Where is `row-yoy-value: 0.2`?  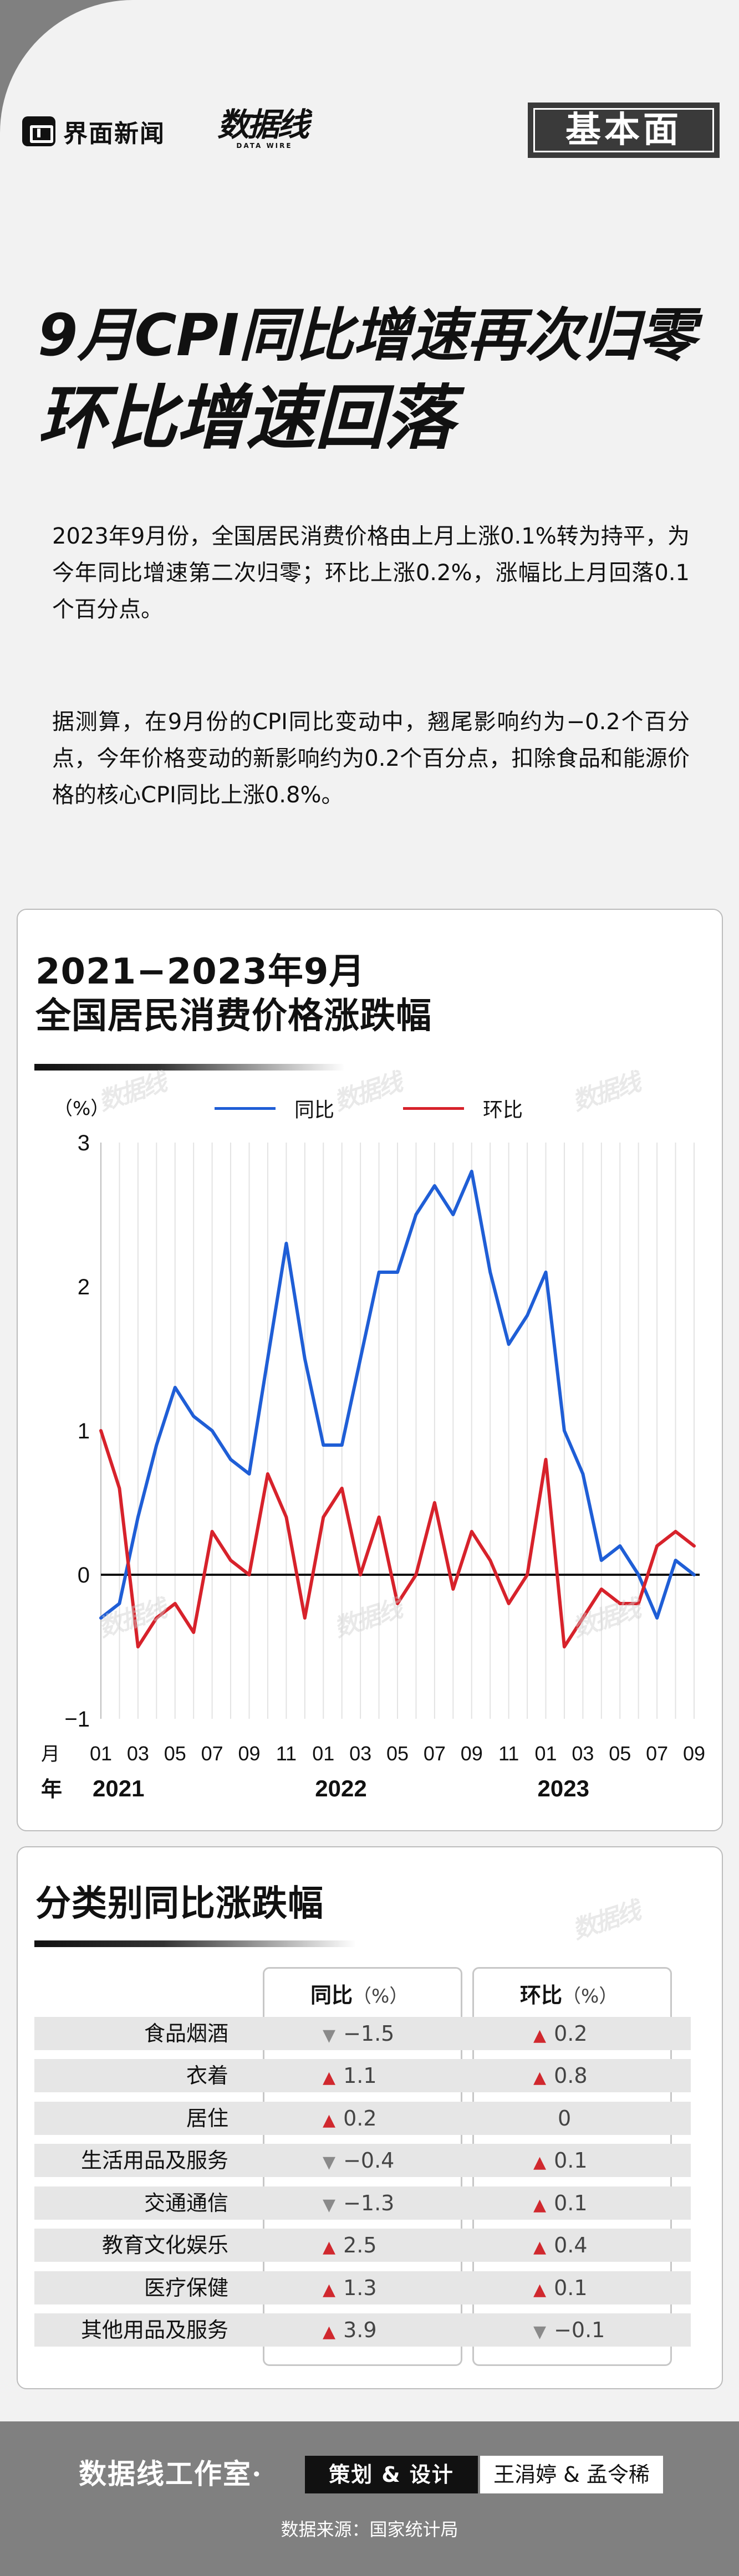 row-yoy-value: 0.2 is located at coordinates (360, 2118).